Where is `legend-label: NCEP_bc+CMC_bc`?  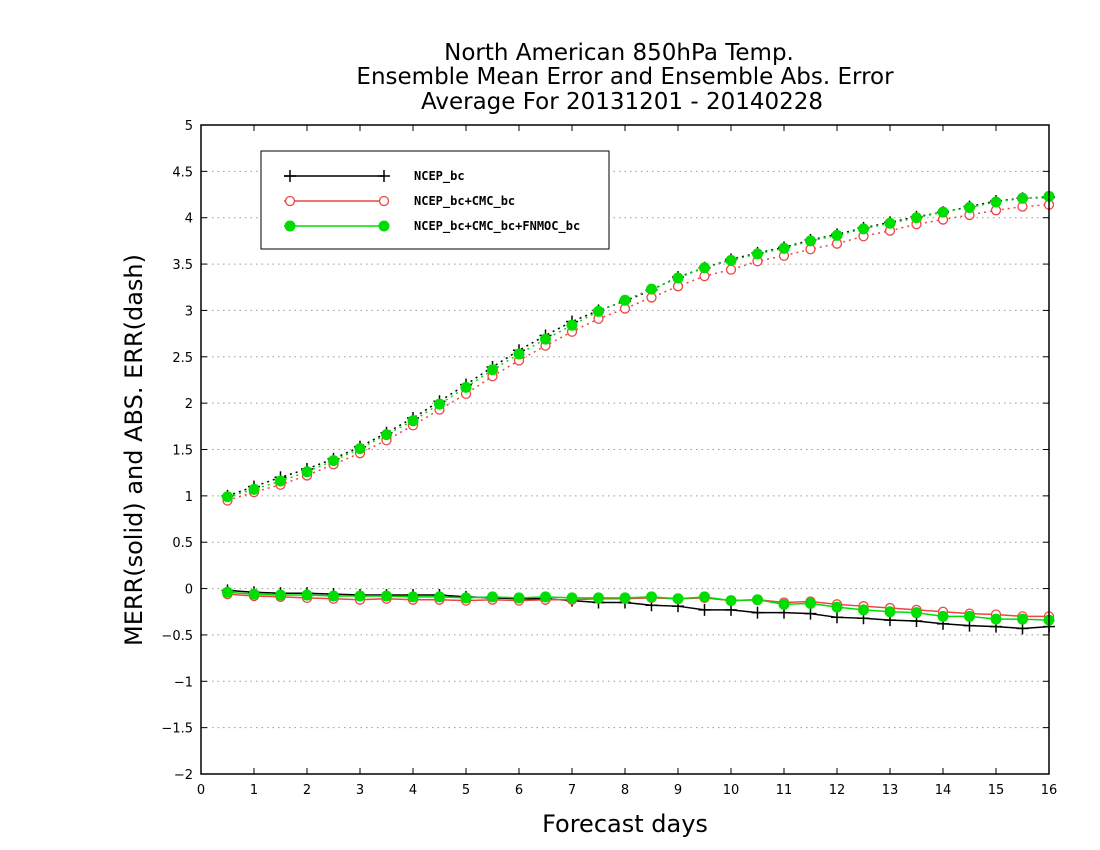
legend-label: NCEP_bc+CMC_bc is located at coordinates (464, 201).